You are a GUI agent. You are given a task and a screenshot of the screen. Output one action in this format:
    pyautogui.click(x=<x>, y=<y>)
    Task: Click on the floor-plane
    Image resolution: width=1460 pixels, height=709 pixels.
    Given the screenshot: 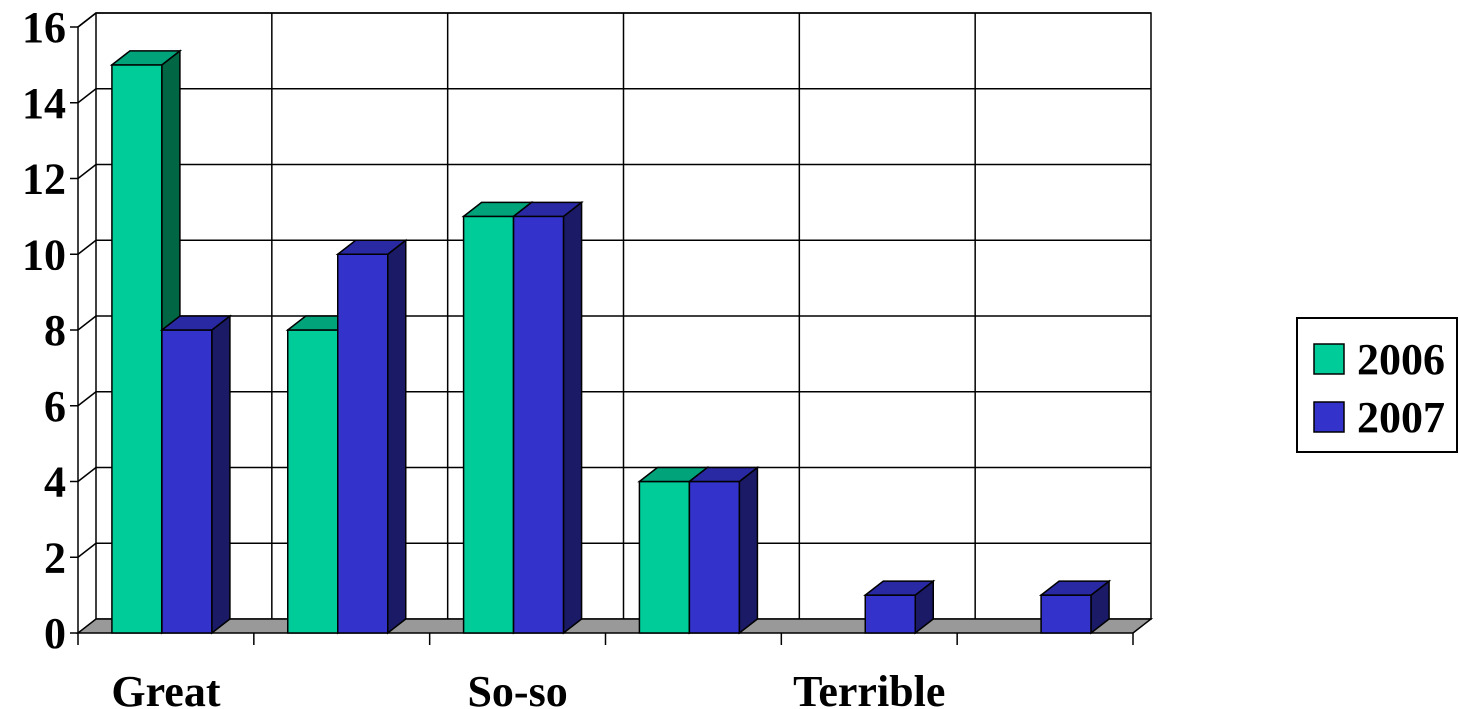 What is the action you would take?
    pyautogui.click(x=614, y=626)
    